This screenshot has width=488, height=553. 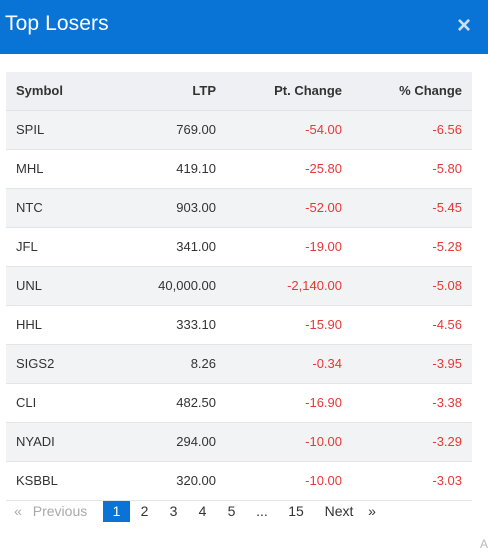 What do you see at coordinates (447, 168) in the screenshot?
I see `pct-change-cell: -5.80` at bounding box center [447, 168].